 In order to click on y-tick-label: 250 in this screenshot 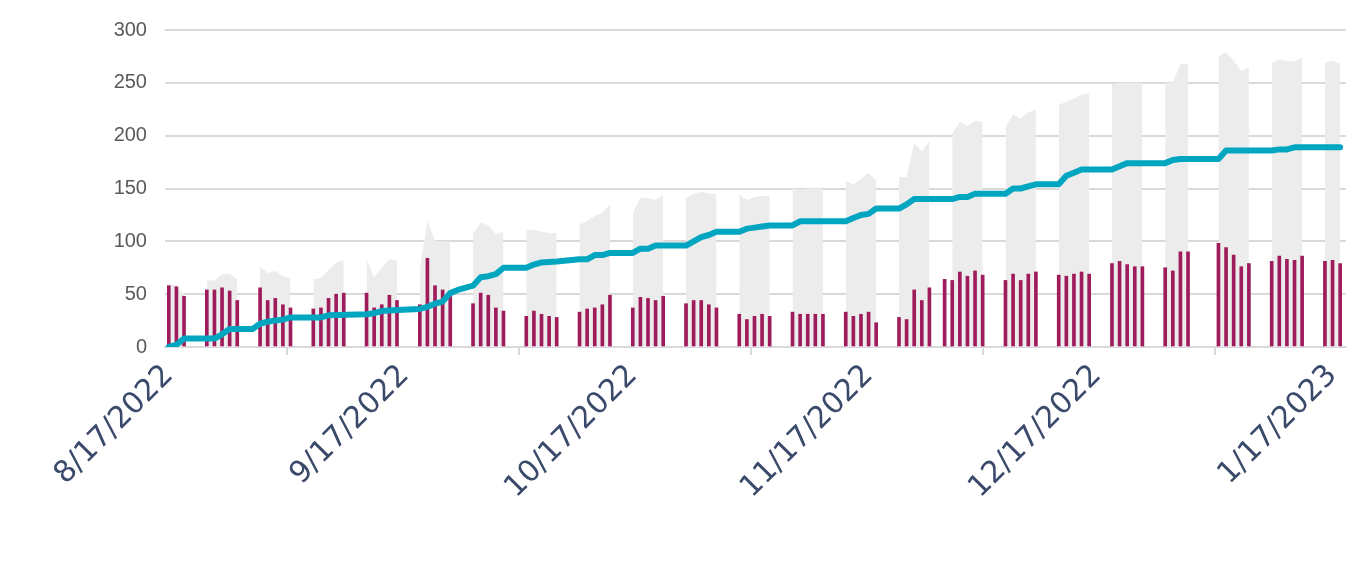, I will do `click(130, 81)`.